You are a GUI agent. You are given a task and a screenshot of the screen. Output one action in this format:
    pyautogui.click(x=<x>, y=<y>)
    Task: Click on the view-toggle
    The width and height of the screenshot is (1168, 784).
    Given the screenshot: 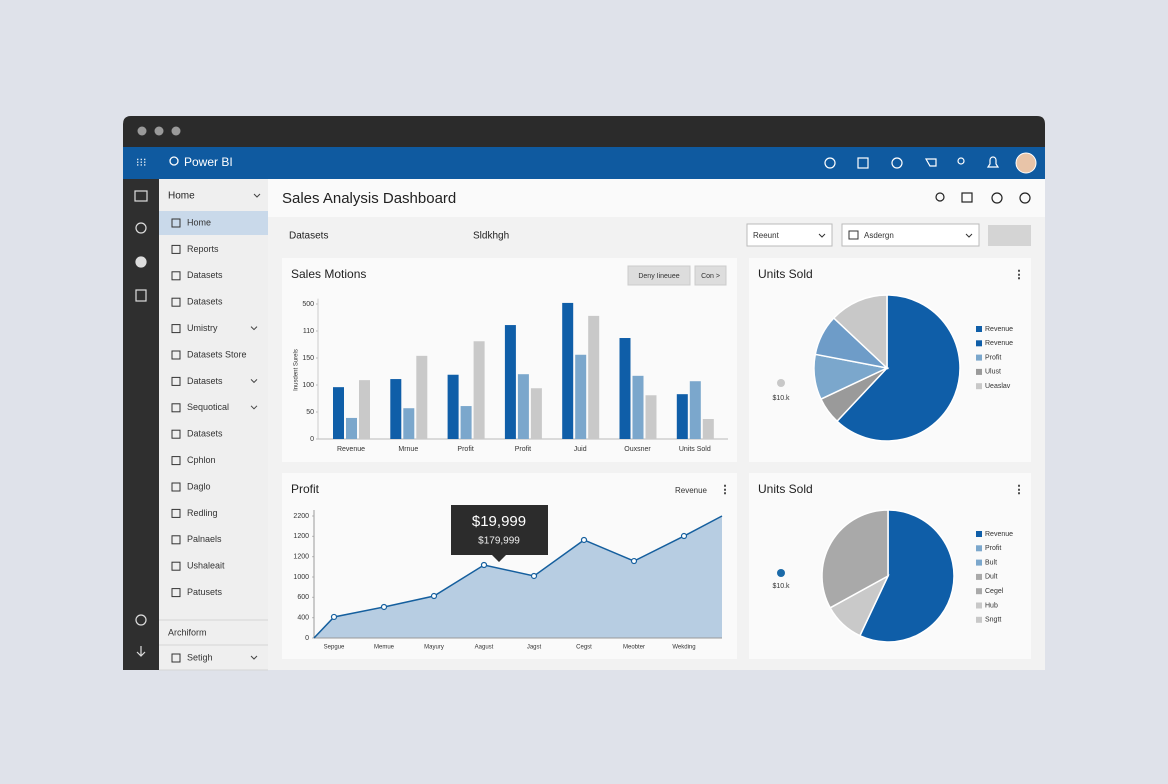 What is the action you would take?
    pyautogui.click(x=1009, y=235)
    